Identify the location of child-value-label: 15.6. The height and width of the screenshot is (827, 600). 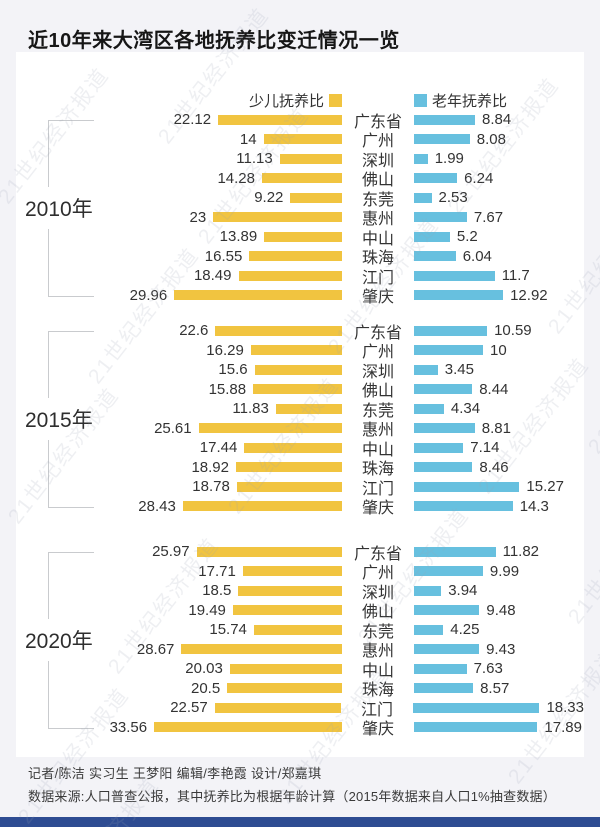
(233, 370).